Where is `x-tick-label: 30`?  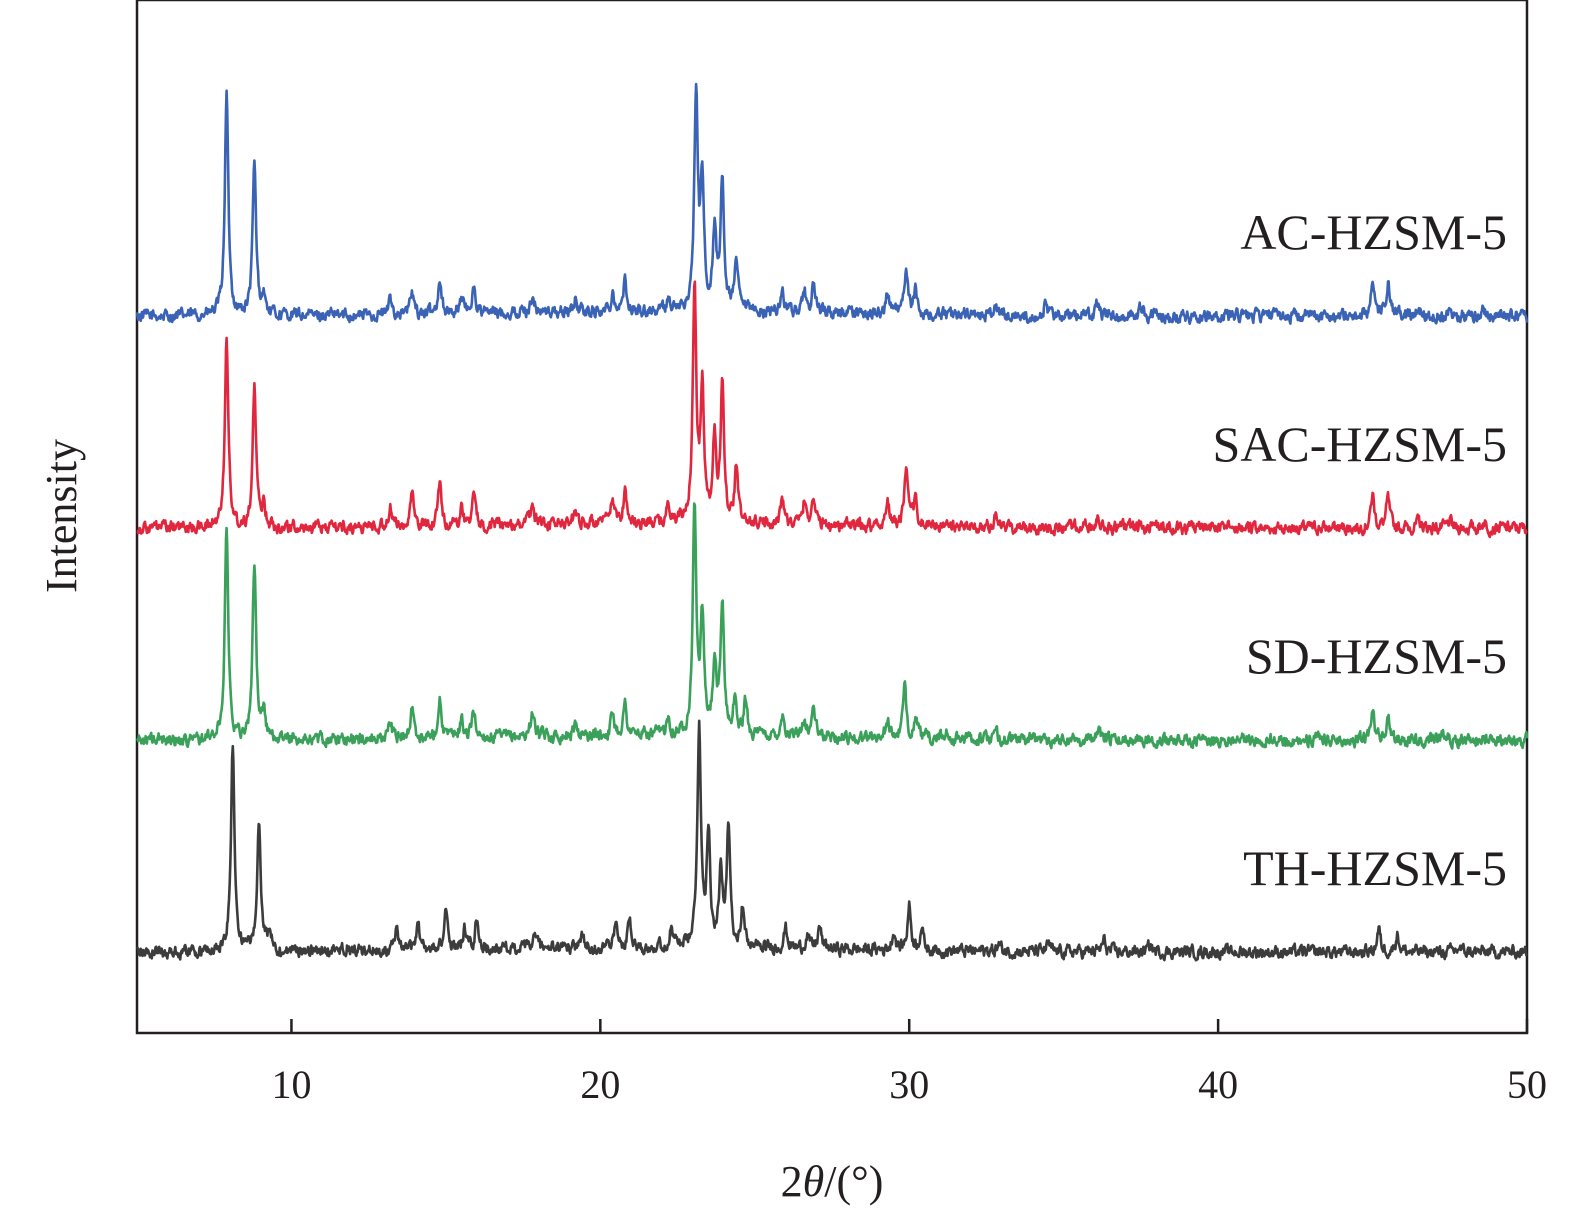 x-tick-label: 30 is located at coordinates (909, 1084).